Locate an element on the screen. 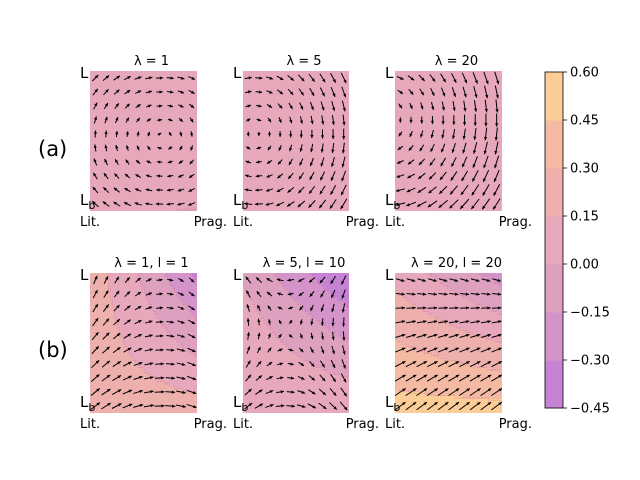  colorbar-tick-label: 0.00 is located at coordinates (584, 265).